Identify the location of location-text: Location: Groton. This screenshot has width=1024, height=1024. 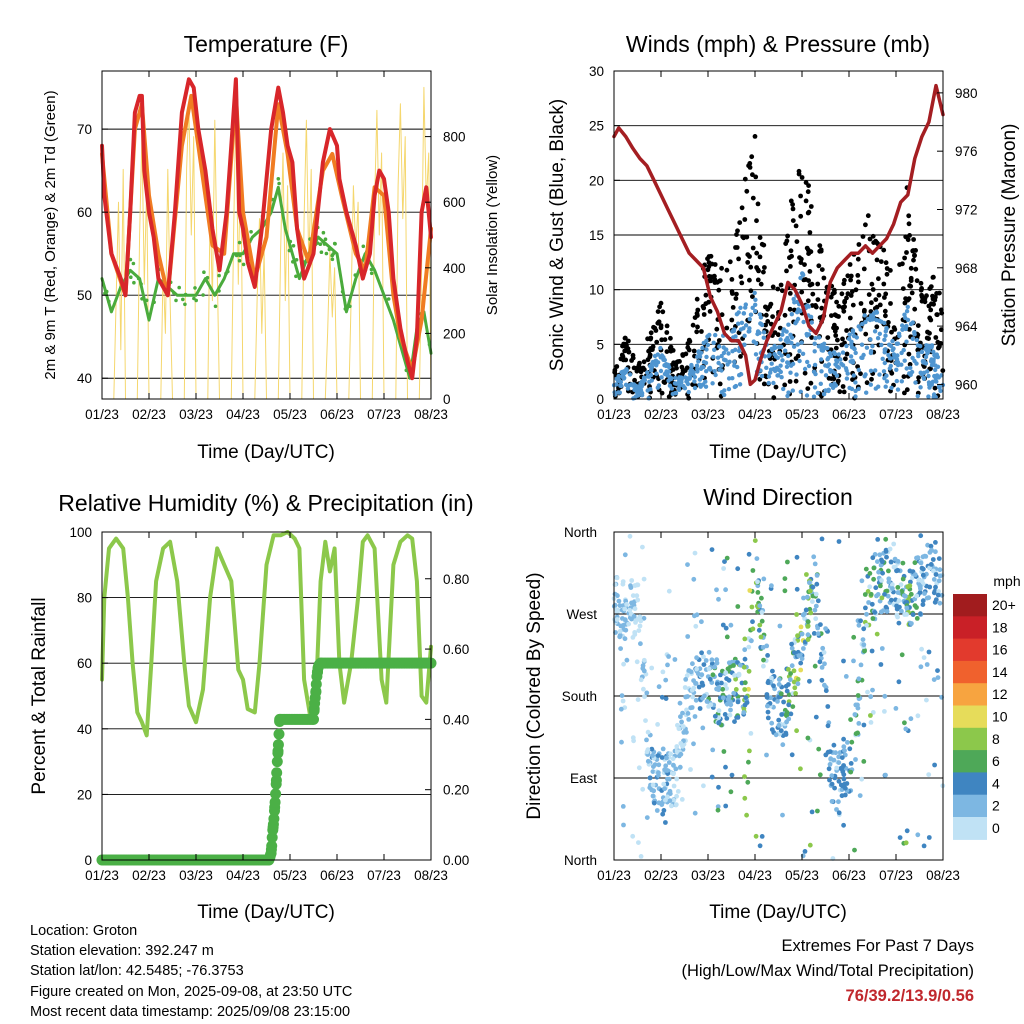
(84, 931).